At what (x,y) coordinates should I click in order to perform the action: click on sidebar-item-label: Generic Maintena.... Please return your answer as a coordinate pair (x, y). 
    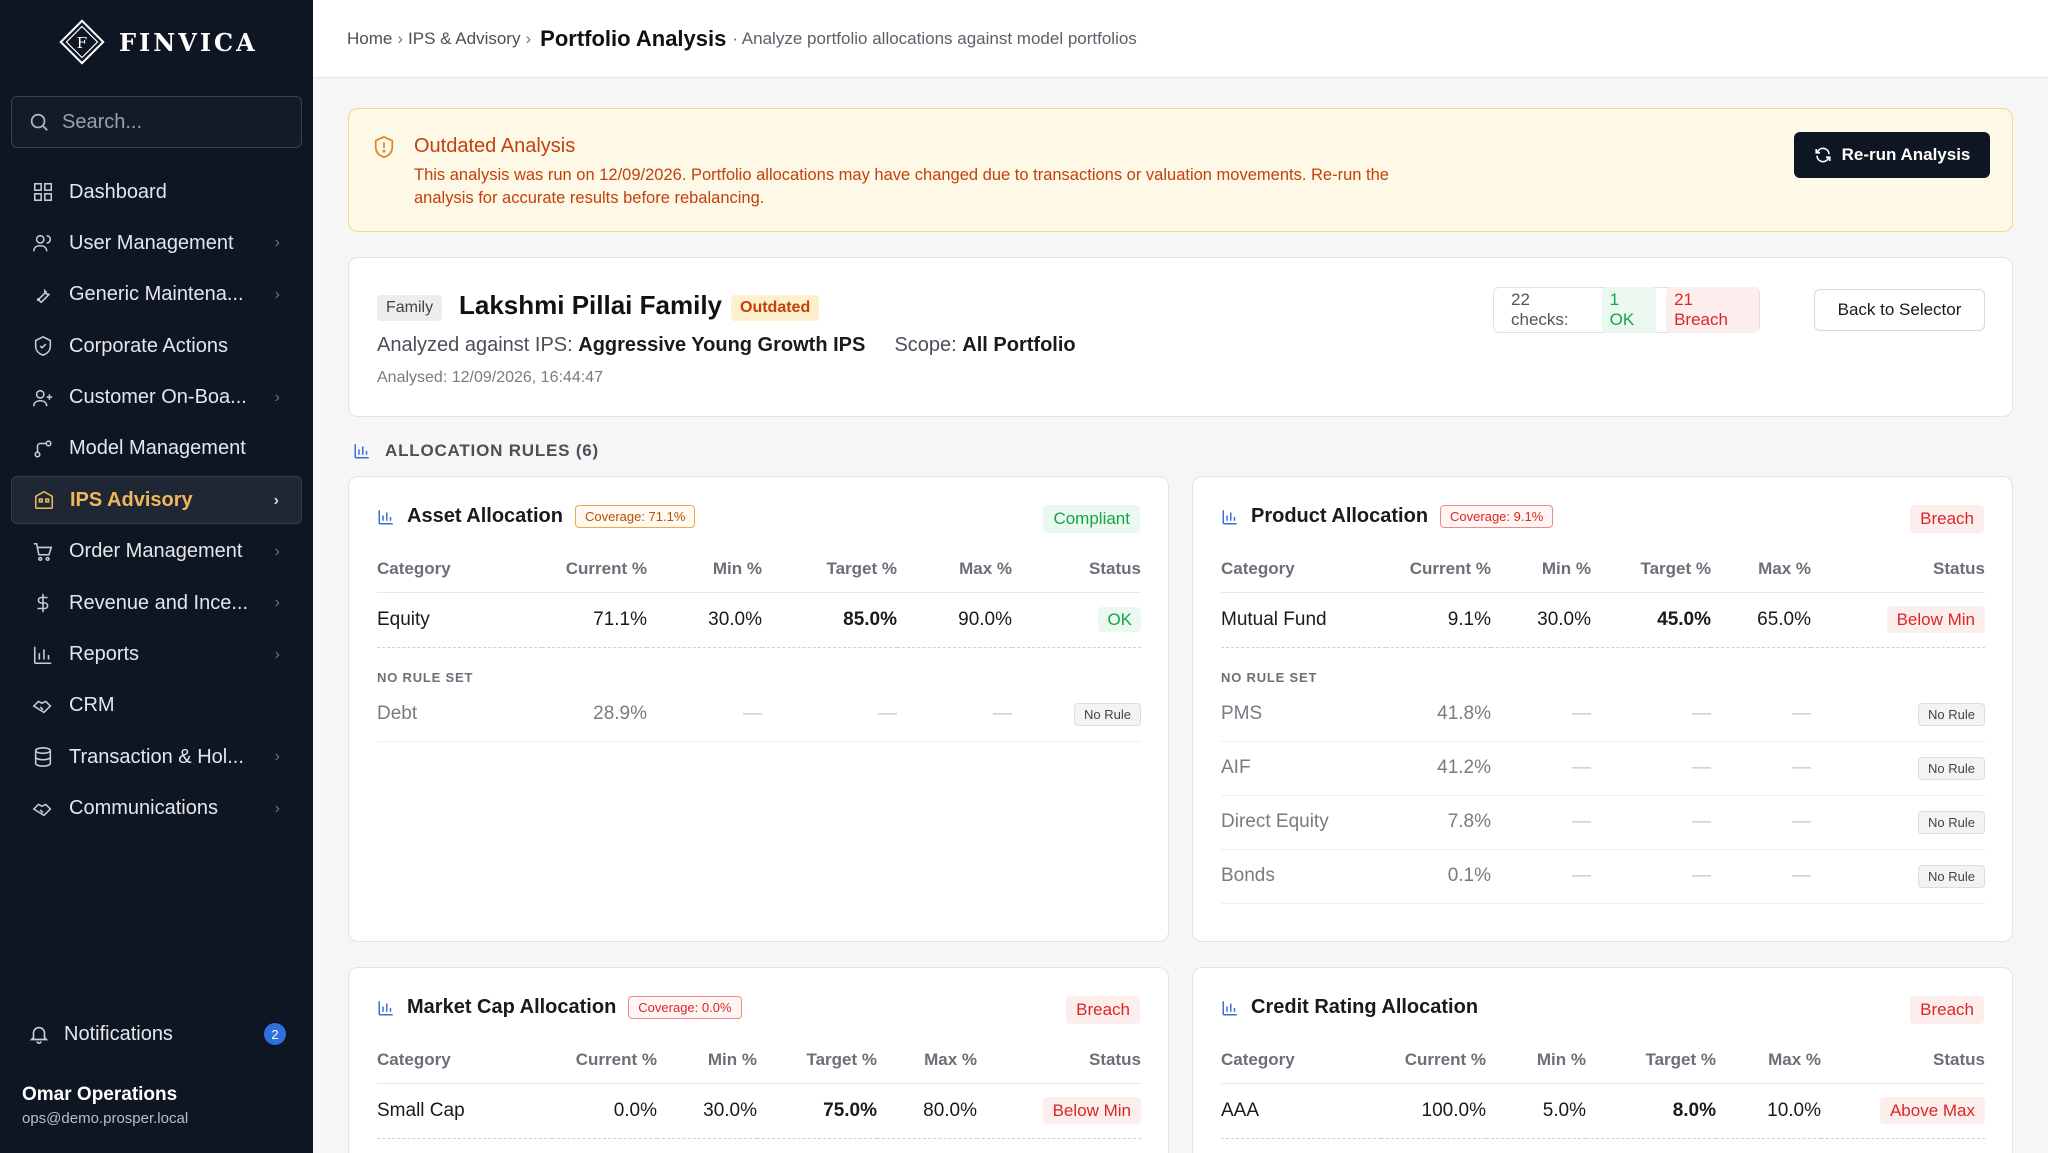
    Looking at the image, I should click on (156, 294).